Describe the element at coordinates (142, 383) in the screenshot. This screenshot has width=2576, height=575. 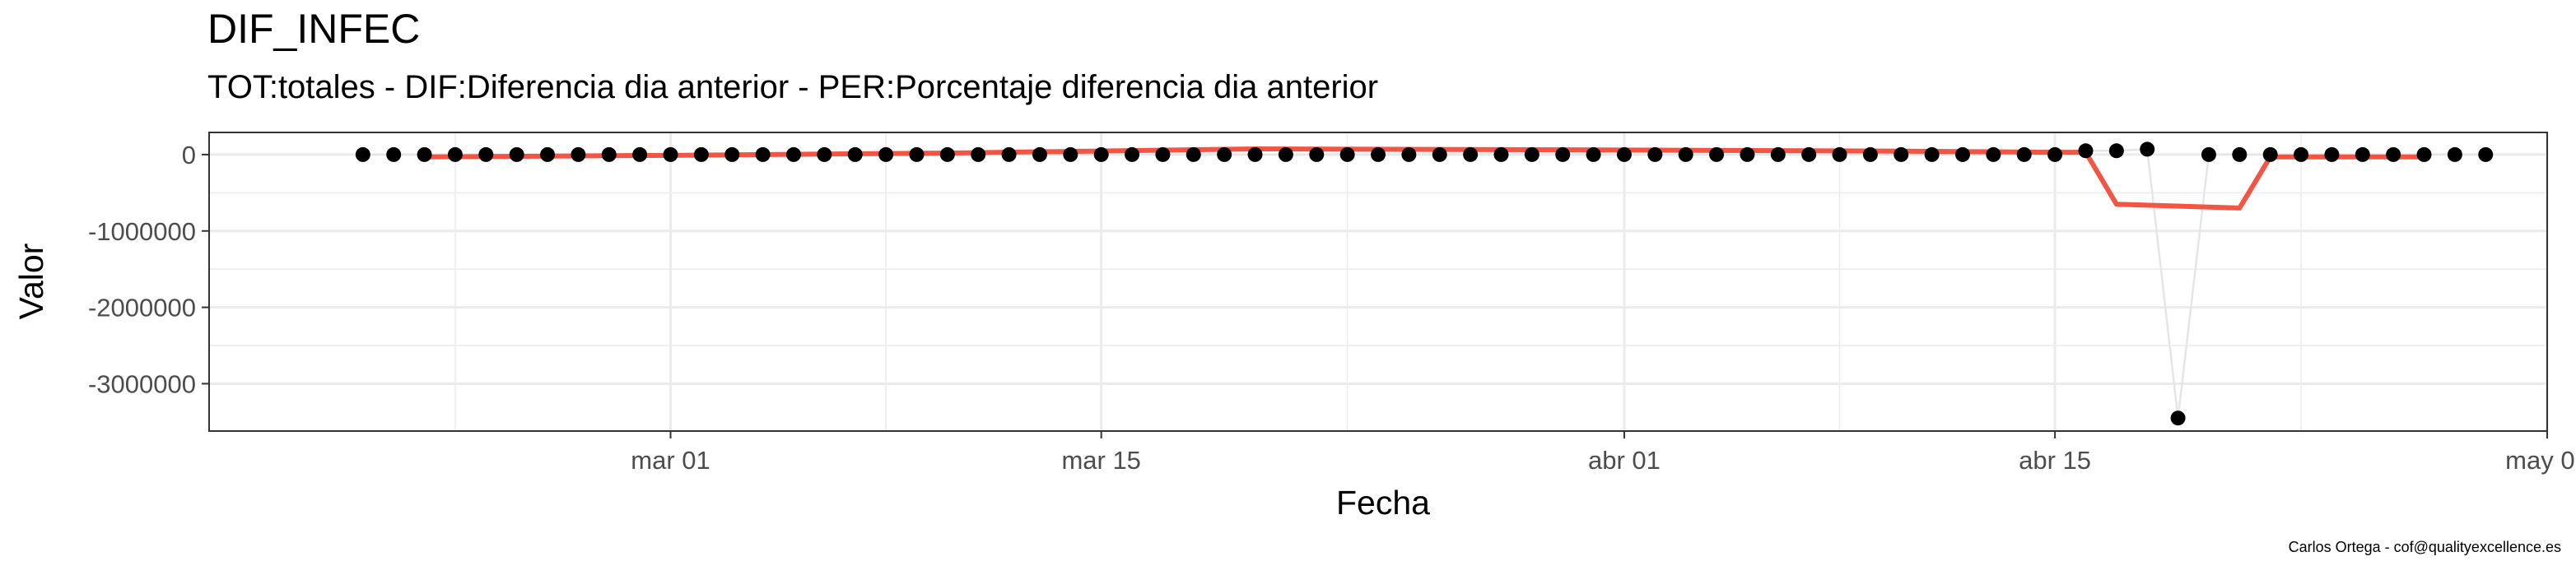
I see `y-tick-label: -3000000` at that location.